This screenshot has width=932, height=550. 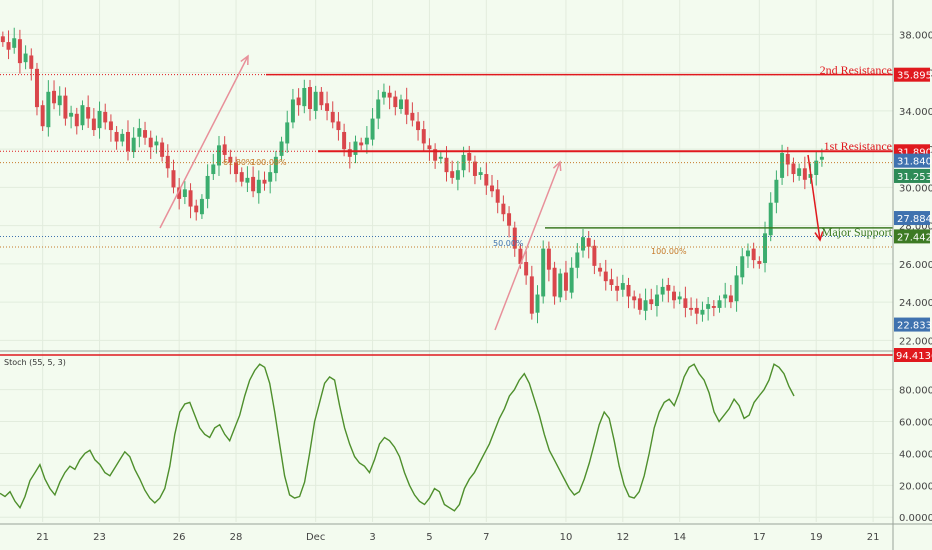 I want to click on stoch-tick-label: 0.0000, so click(x=915, y=518).